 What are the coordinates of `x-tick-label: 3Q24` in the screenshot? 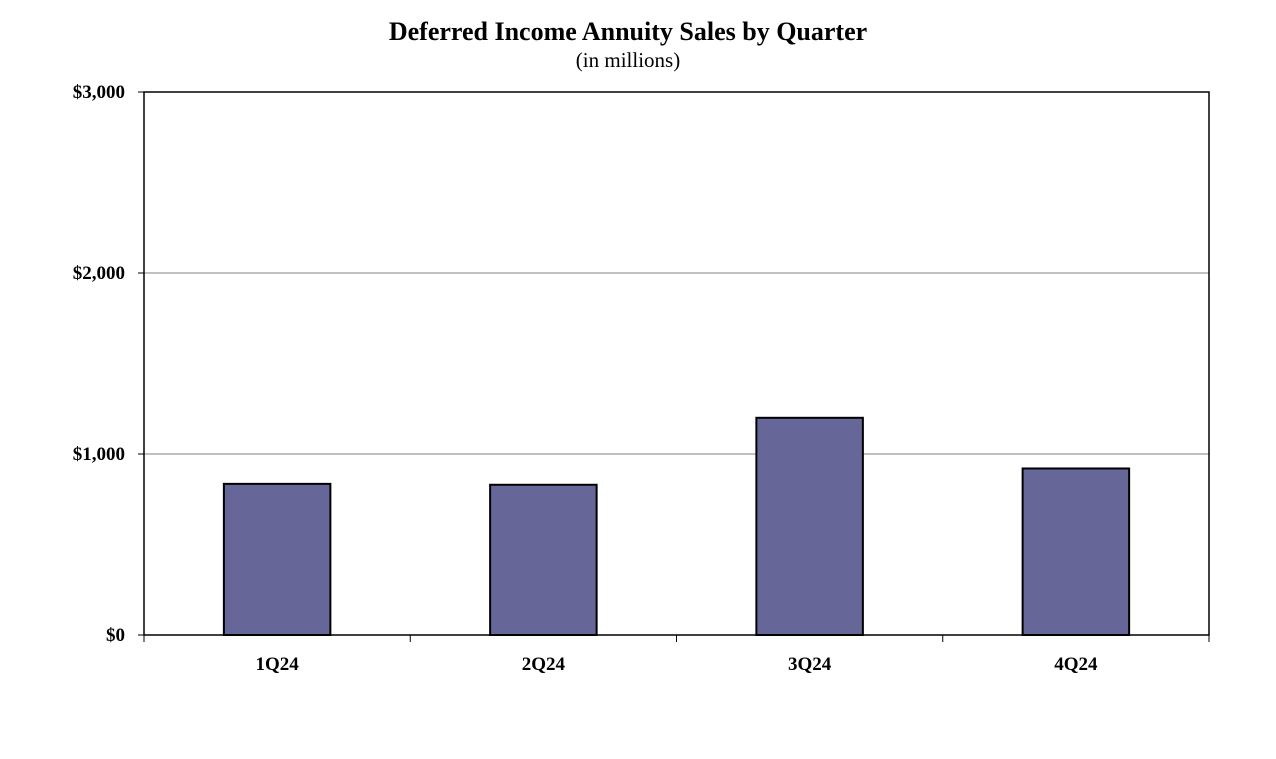 It's located at (810, 664).